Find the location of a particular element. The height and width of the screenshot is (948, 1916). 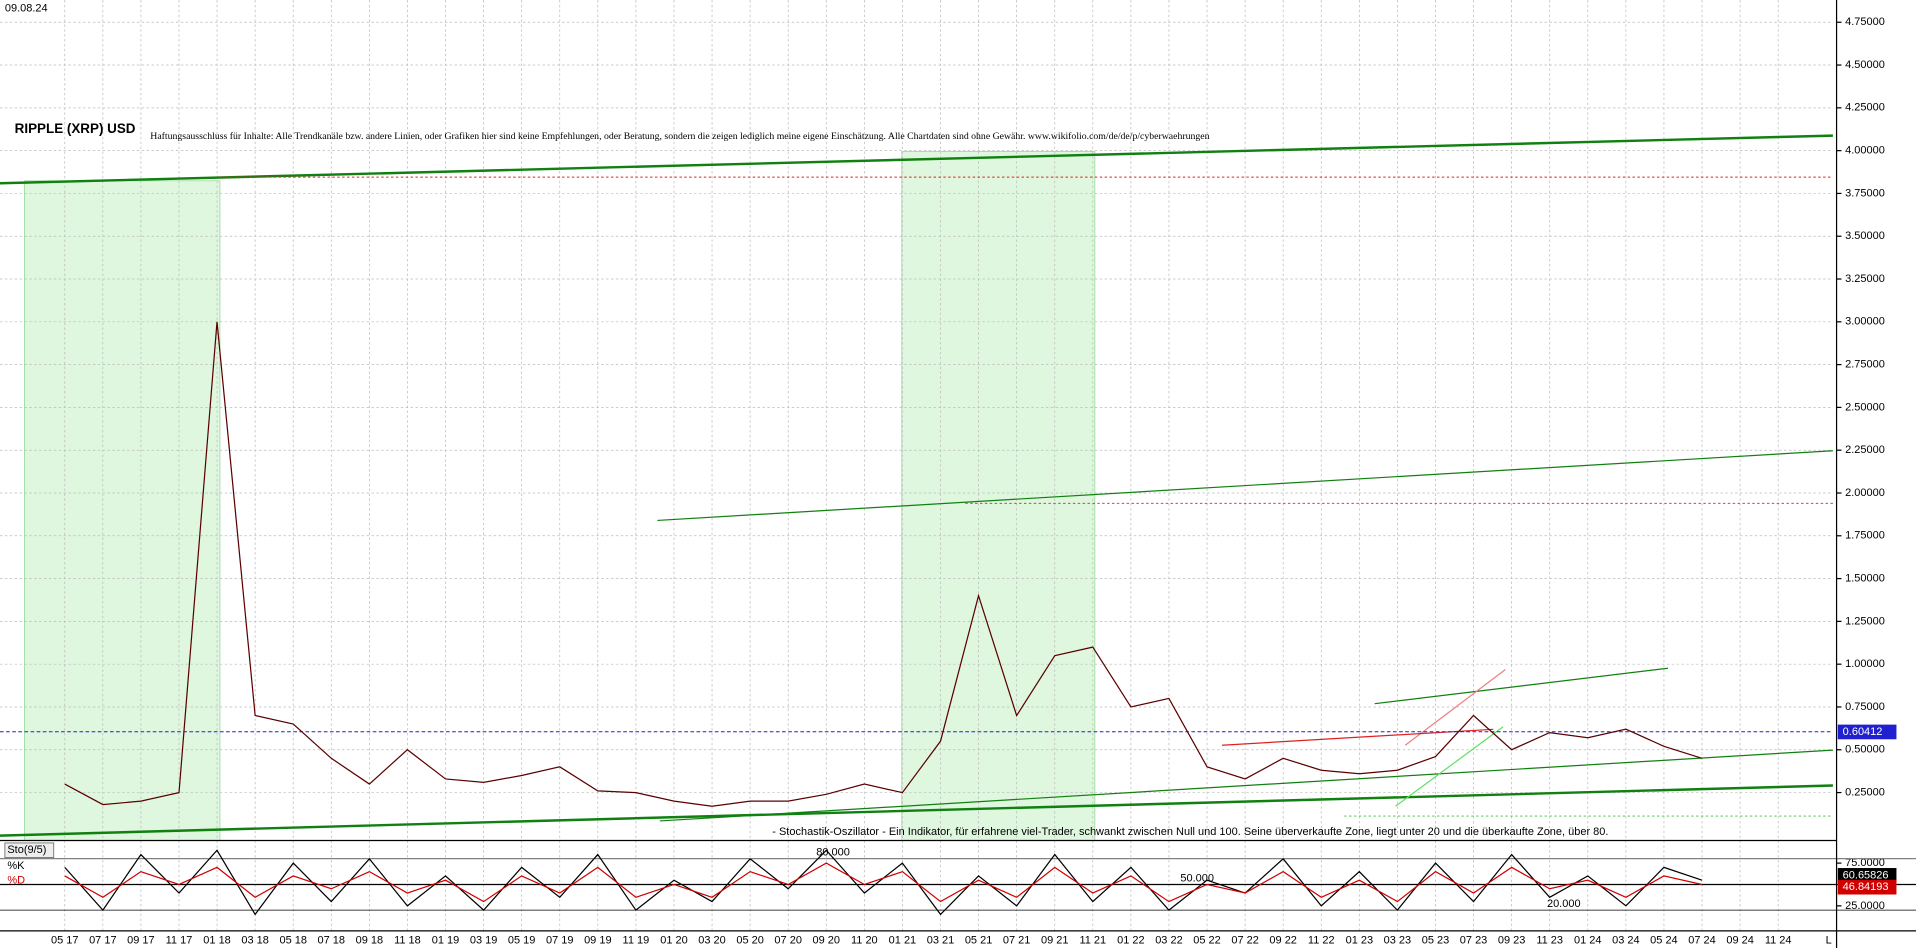

y-tick-label: 4.00000 is located at coordinates (1865, 151).